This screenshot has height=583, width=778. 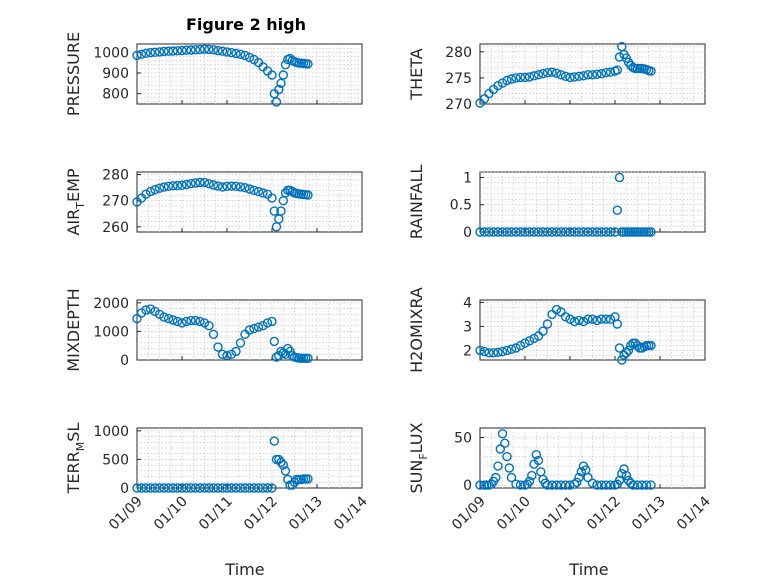 I want to click on panel-sun-flux: 0 50 SUNFLUX 01/09 01/10 01/11 01/12 01/13 01/14, so click(x=560, y=477).